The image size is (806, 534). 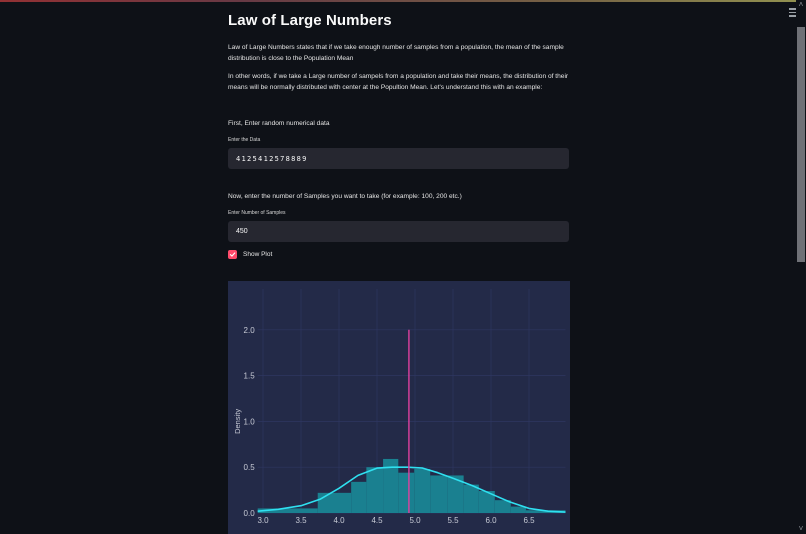 What do you see at coordinates (310, 20) in the screenshot?
I see `page-title: Law of Large Numbers` at bounding box center [310, 20].